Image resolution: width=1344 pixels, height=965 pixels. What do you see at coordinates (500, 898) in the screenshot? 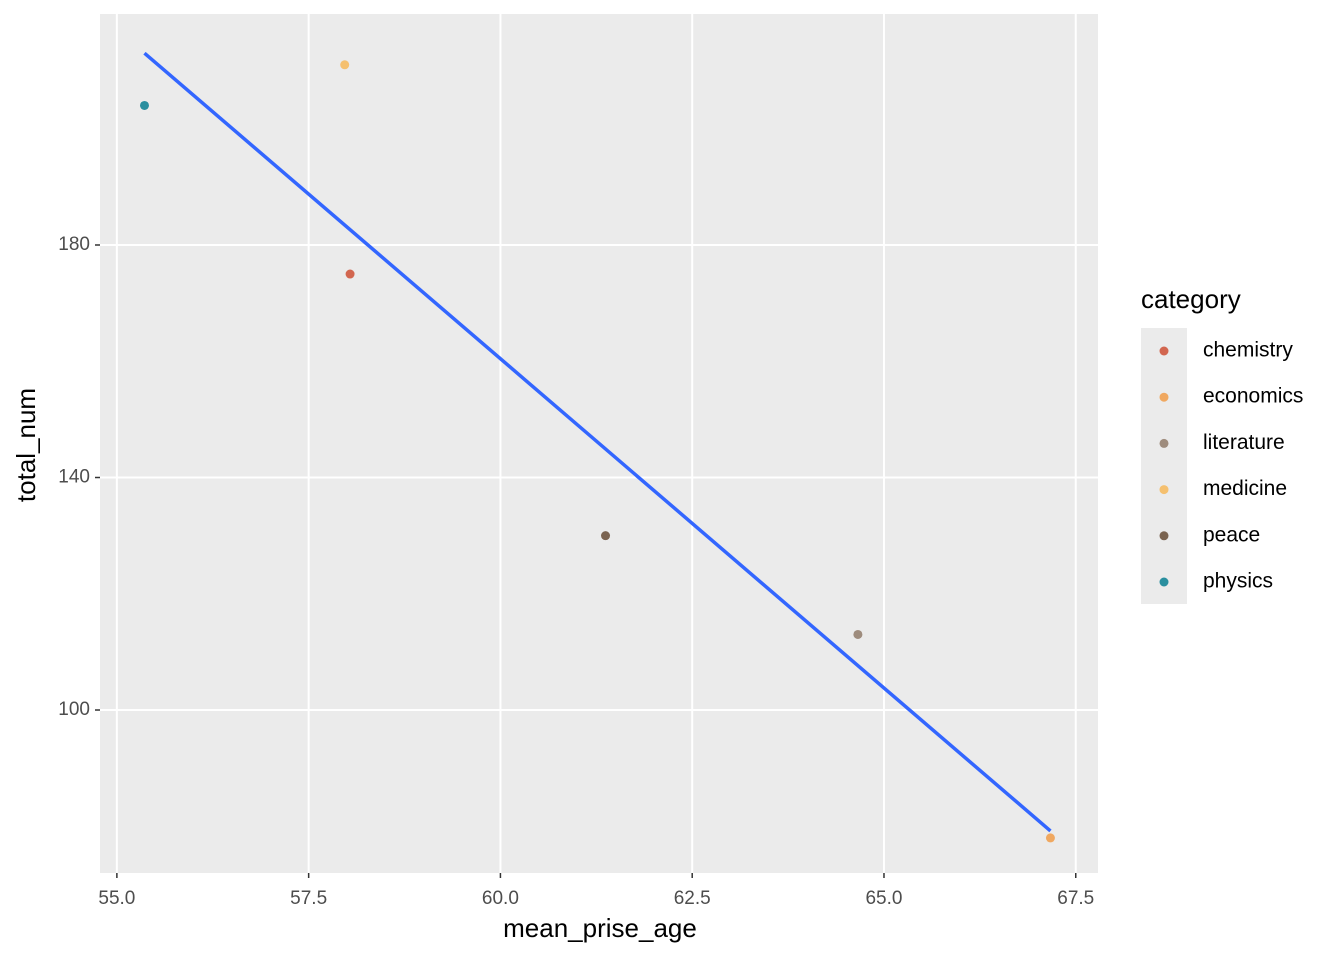
I see `x-tick-label: 60.0` at bounding box center [500, 898].